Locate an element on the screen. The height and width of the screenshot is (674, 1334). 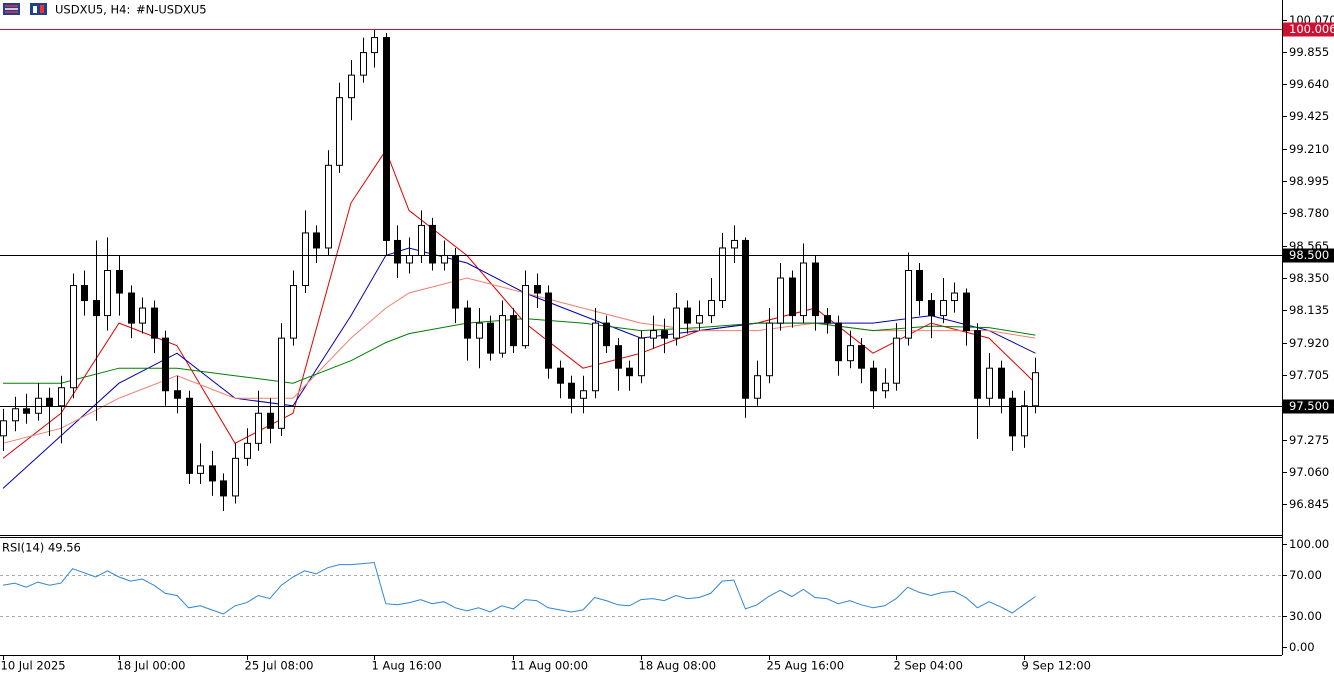
x-tick-label: 18 Jul 00:00 is located at coordinates (151, 666).